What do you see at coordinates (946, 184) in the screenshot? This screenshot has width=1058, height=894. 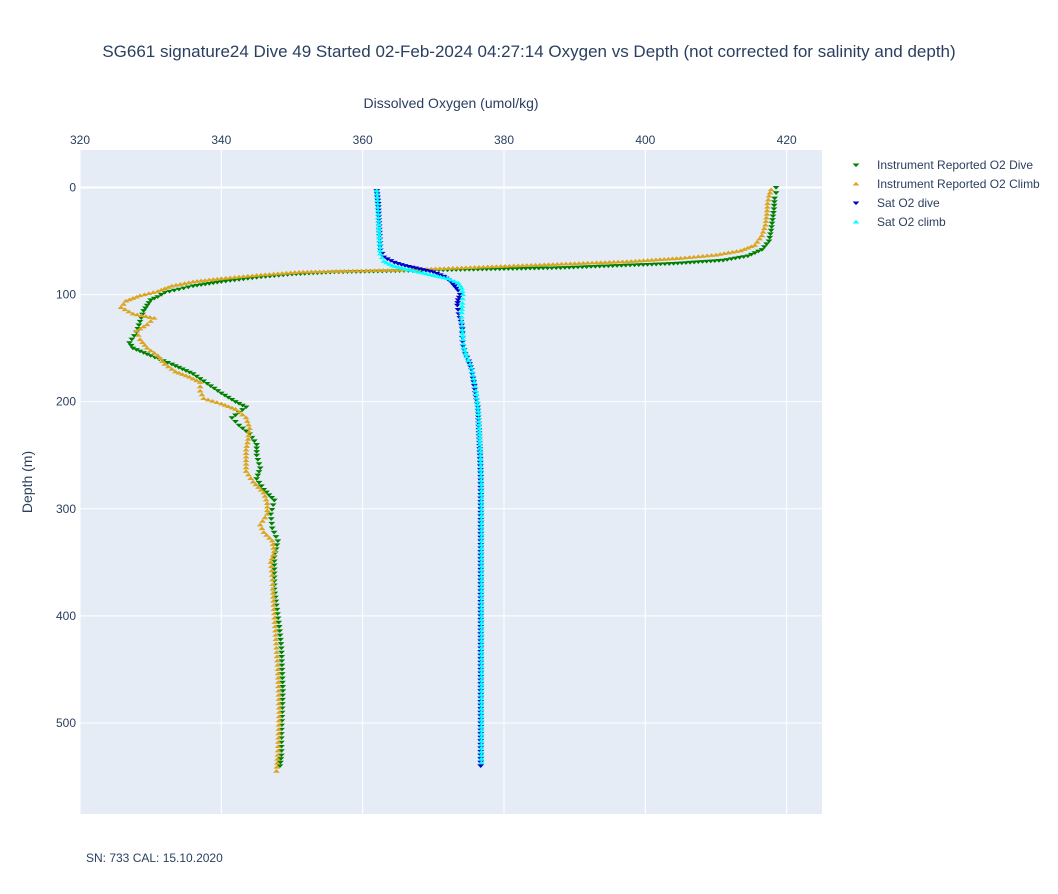 I see `legend-item: Instrument Reported O2 Climb` at bounding box center [946, 184].